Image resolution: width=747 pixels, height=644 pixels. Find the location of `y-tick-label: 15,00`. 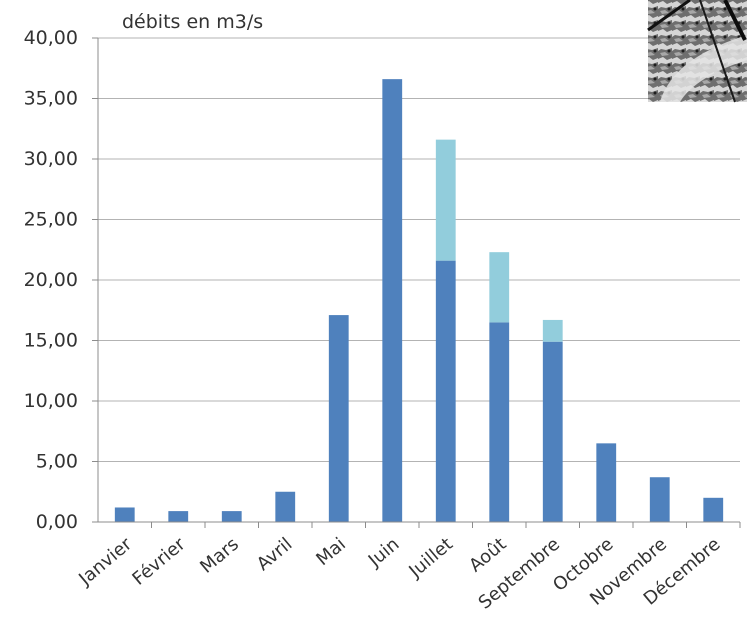

y-tick-label: 15,00 is located at coordinates (51, 341).